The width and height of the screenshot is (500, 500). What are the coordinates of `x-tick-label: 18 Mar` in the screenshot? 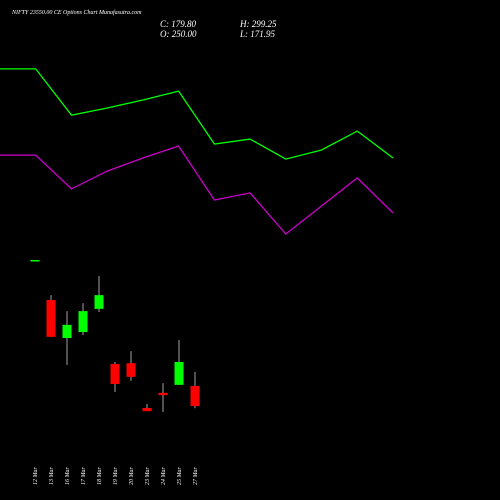 It's located at (100, 476).